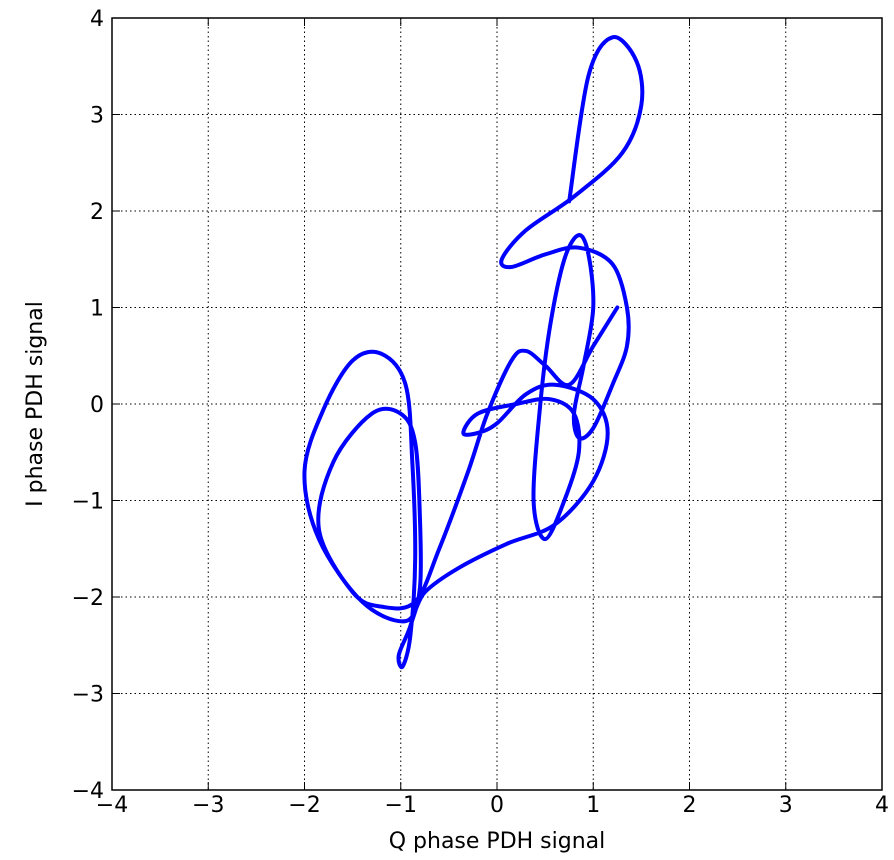 The height and width of the screenshot is (860, 894). What do you see at coordinates (97, 116) in the screenshot?
I see `y-tick-label: 3` at bounding box center [97, 116].